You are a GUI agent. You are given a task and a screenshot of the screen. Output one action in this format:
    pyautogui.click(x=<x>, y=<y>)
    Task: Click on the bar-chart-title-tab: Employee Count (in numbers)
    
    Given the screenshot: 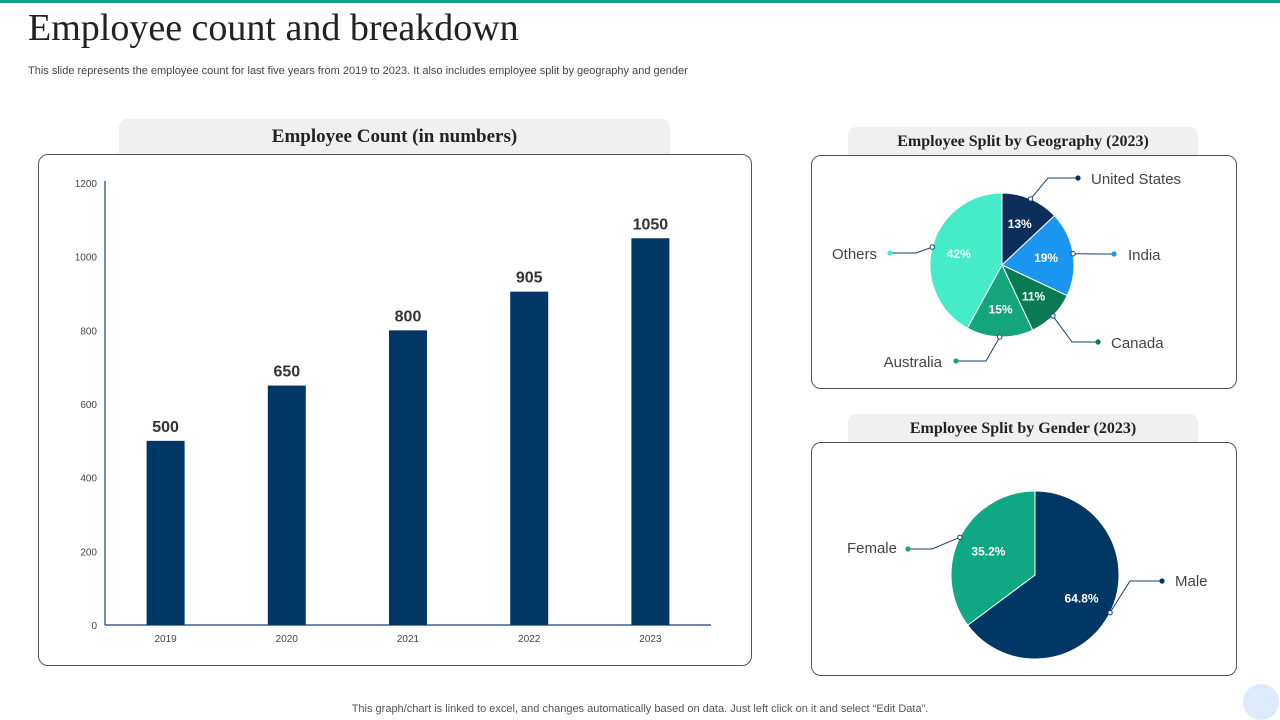 What is the action you would take?
    pyautogui.click(x=394, y=137)
    